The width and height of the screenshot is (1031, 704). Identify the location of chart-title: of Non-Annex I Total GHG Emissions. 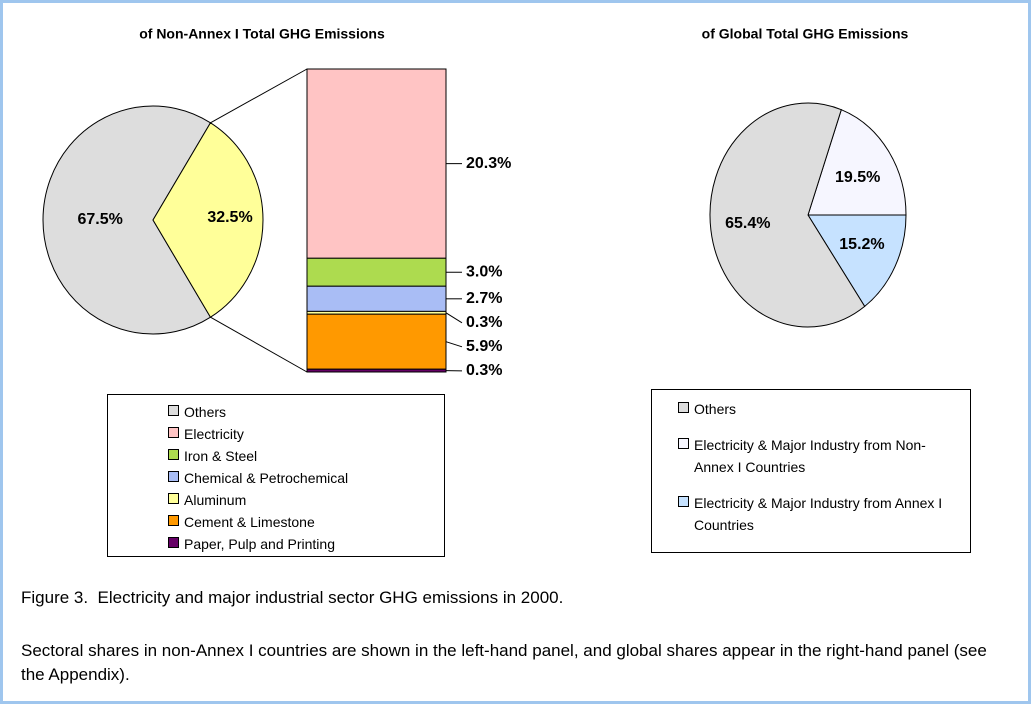
(262, 34).